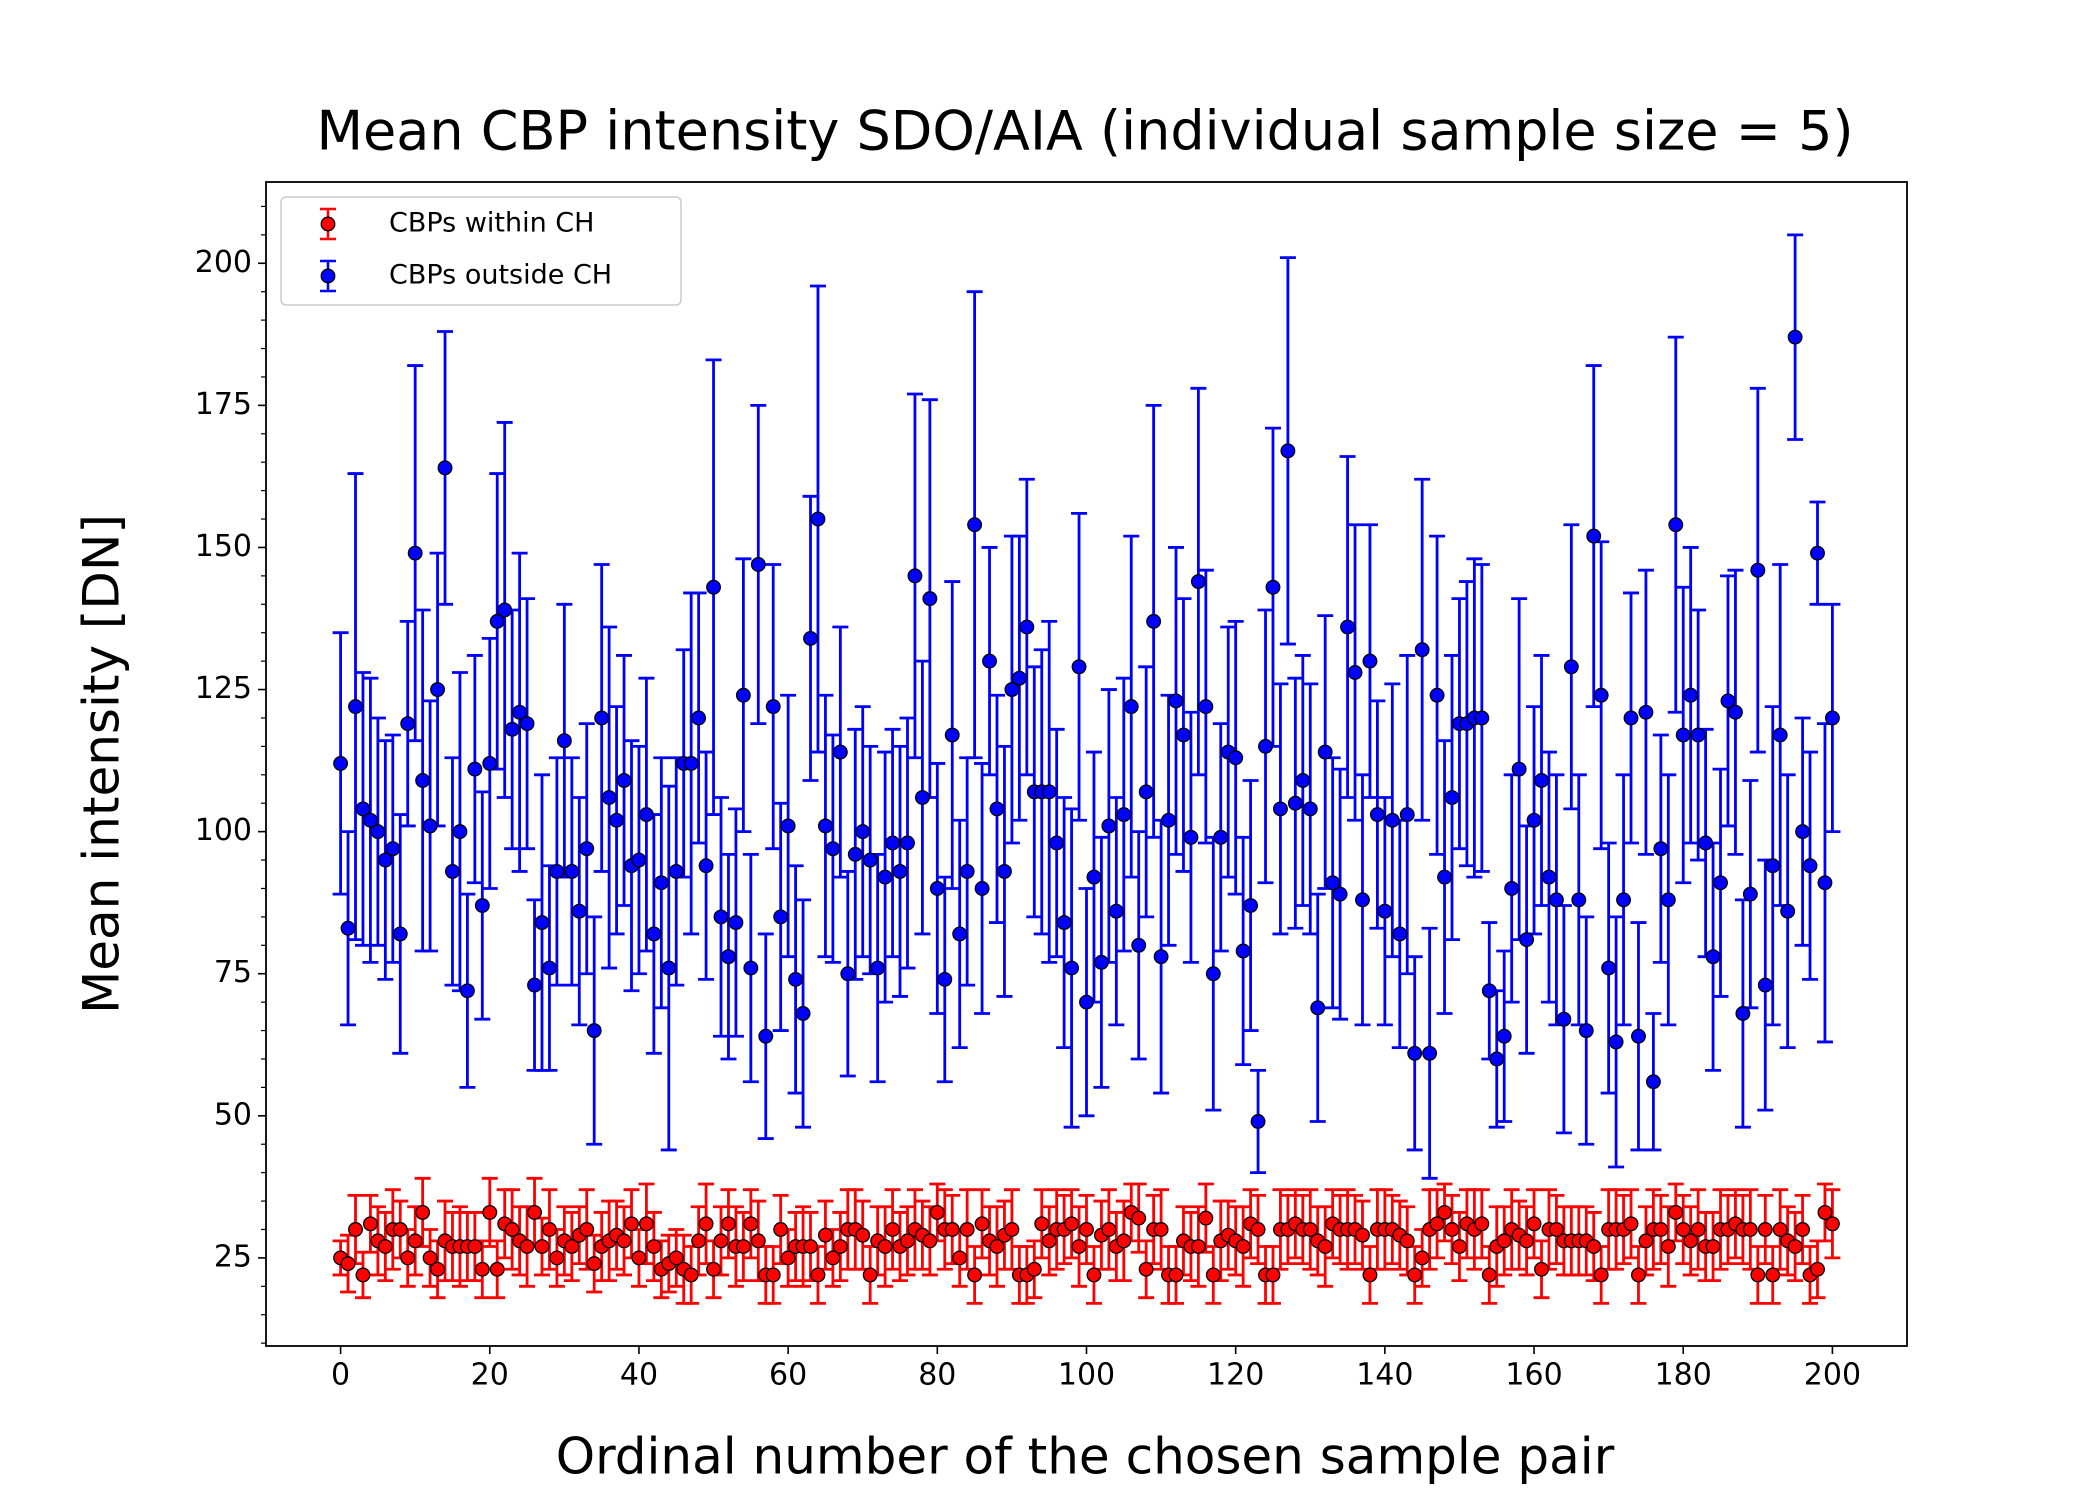 This screenshot has height=1500, width=2100. I want to click on legend-marker, so click(328, 224).